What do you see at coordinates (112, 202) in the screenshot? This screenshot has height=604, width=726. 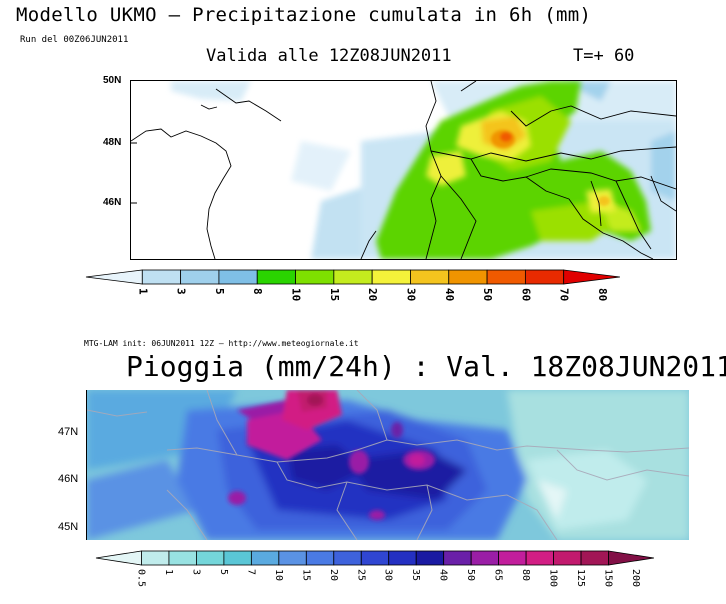 I see `top-lat-label-46n: 46N` at bounding box center [112, 202].